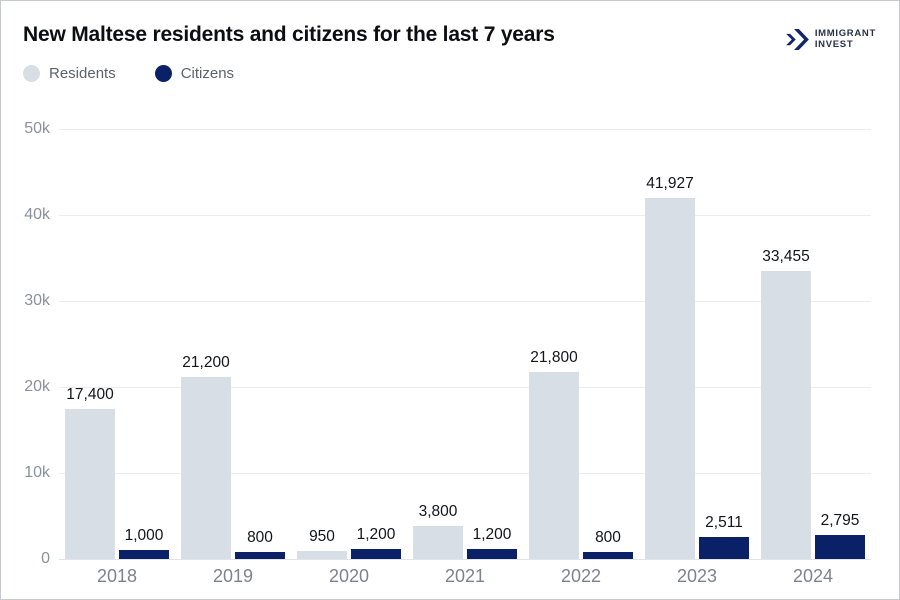 The height and width of the screenshot is (600, 900). Describe the element at coordinates (163, 73) in the screenshot. I see `citizens-legend-dot-icon` at that location.